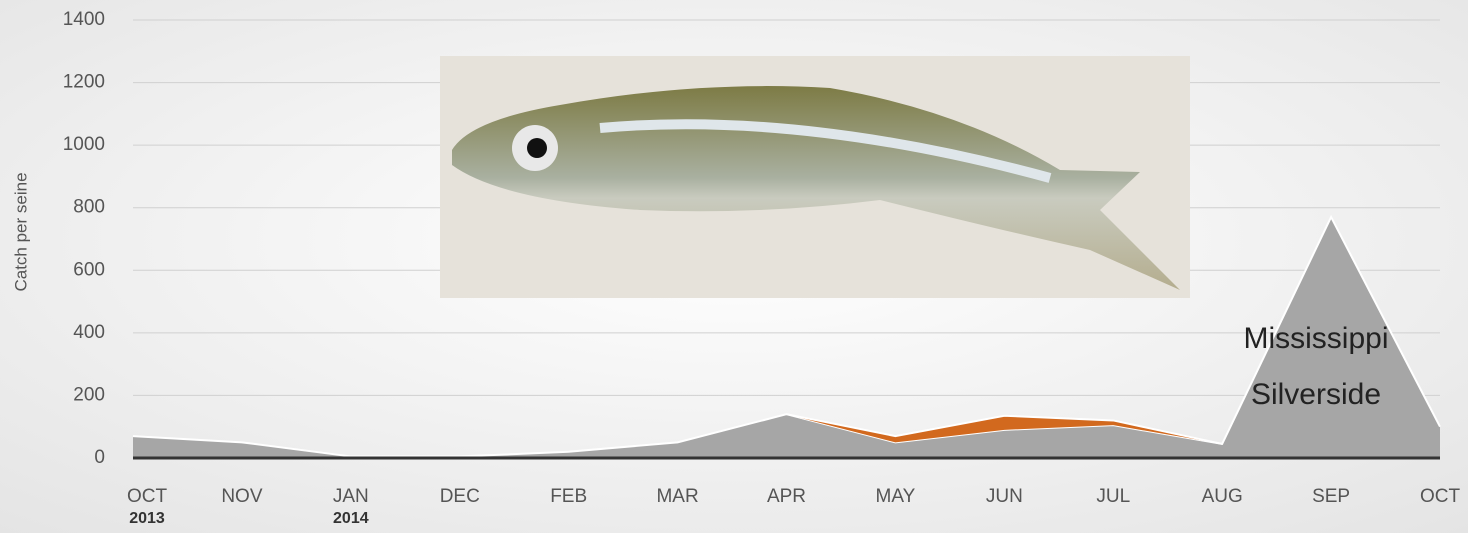 The width and height of the screenshot is (1468, 533). I want to click on area-edge, so click(1004, 429).